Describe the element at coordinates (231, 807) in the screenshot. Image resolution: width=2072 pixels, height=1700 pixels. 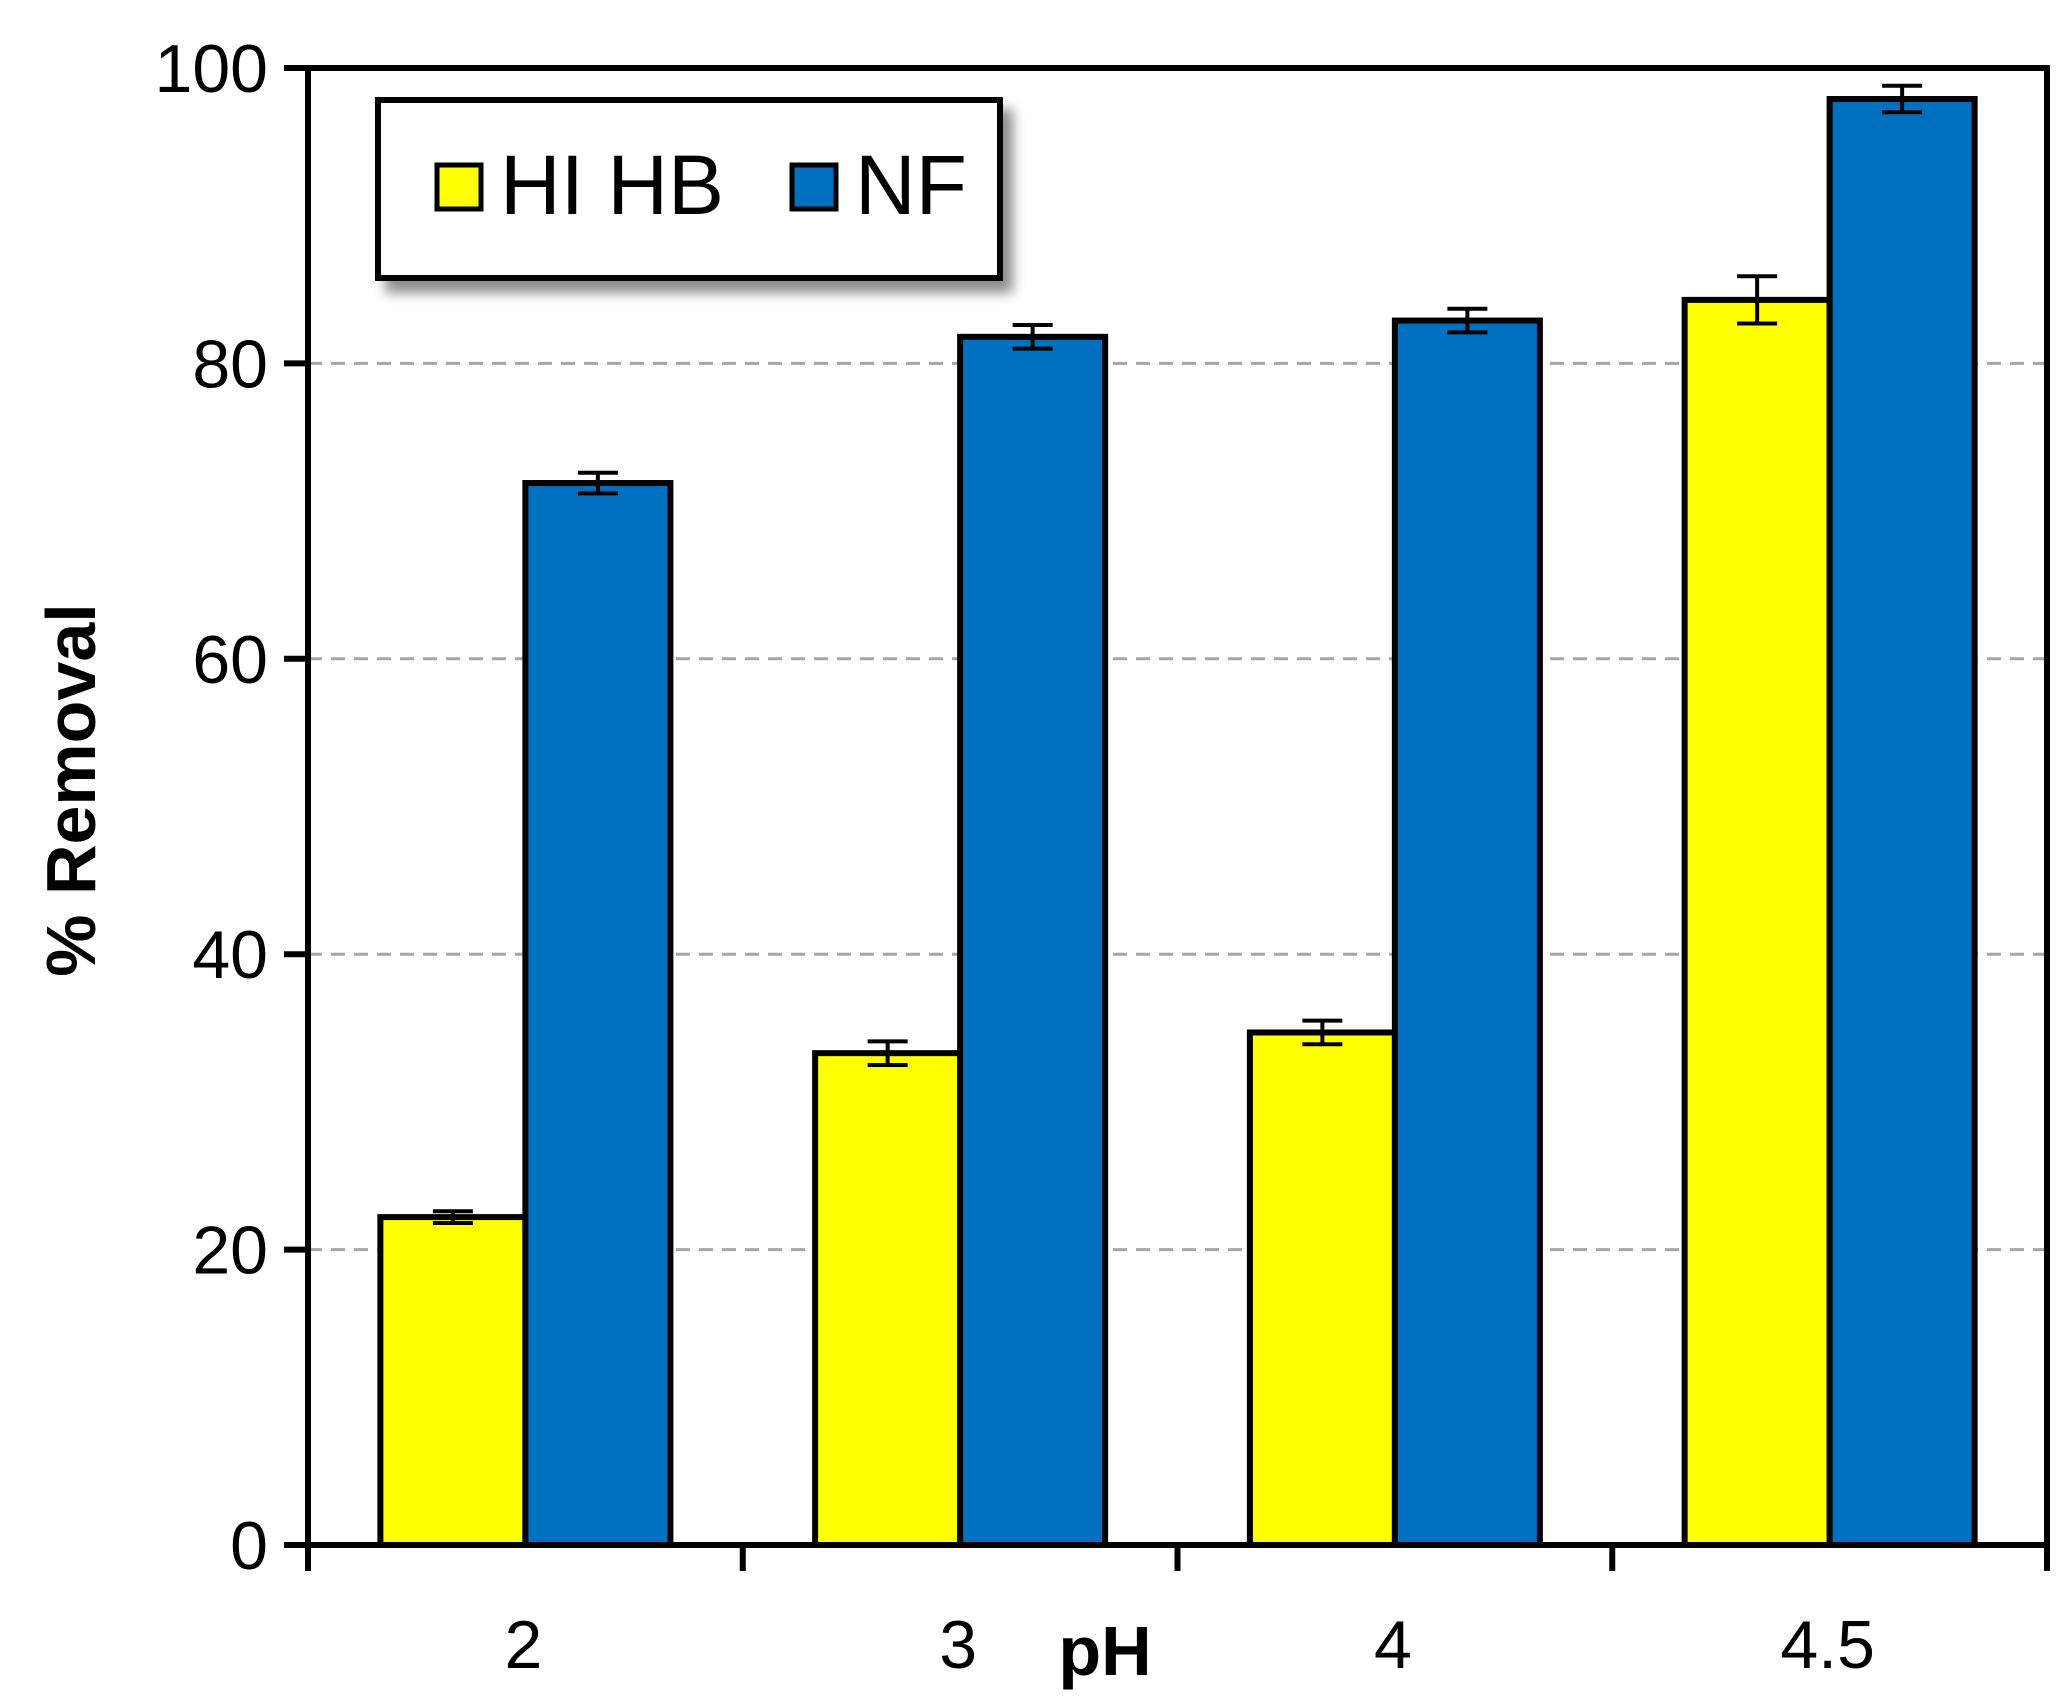
I see `y-axis-ticks: 0 20 40 60 80 100` at that location.